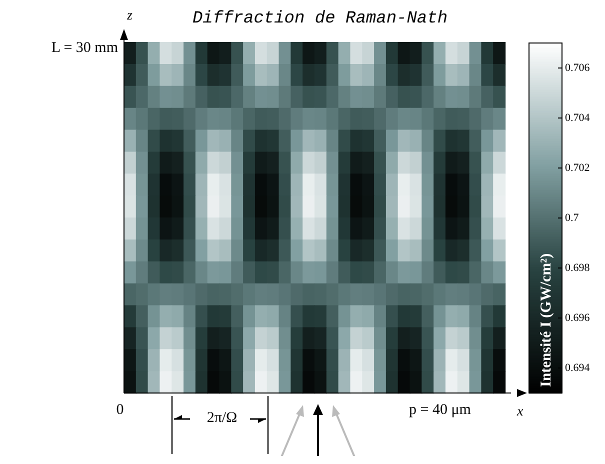  Describe the element at coordinates (222, 418) in the screenshot. I see `text: 2π/Ω` at that location.